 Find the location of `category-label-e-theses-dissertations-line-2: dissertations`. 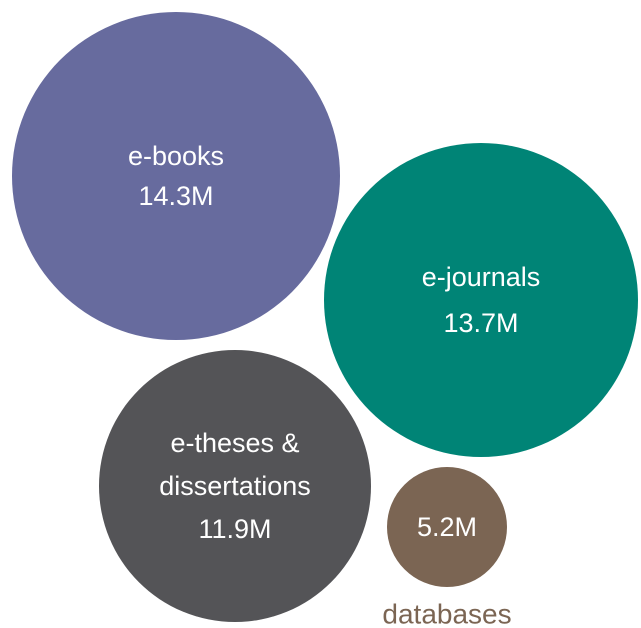

category-label-e-theses-dissertations-line-2: dissertations is located at coordinates (235, 486).